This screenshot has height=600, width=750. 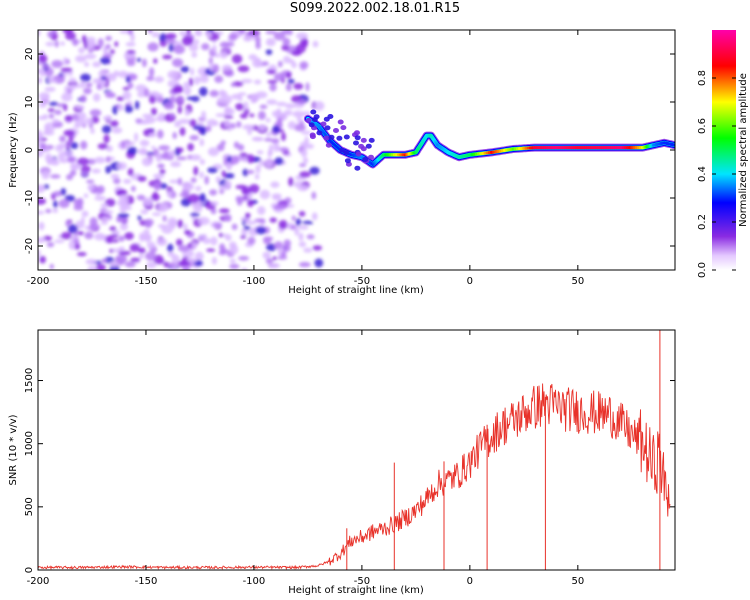 What do you see at coordinates (146, 281) in the screenshot?
I see `x-tick-label: -150` at bounding box center [146, 281].